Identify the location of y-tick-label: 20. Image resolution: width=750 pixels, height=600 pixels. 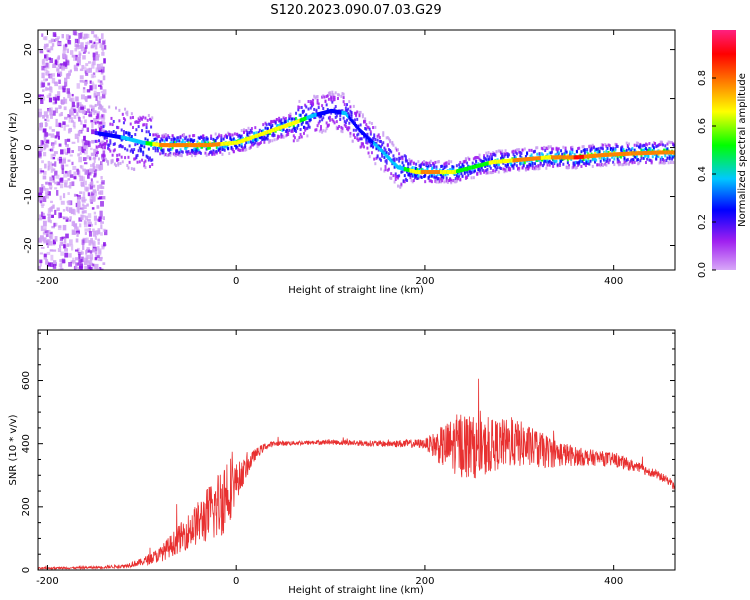
(28, 49).